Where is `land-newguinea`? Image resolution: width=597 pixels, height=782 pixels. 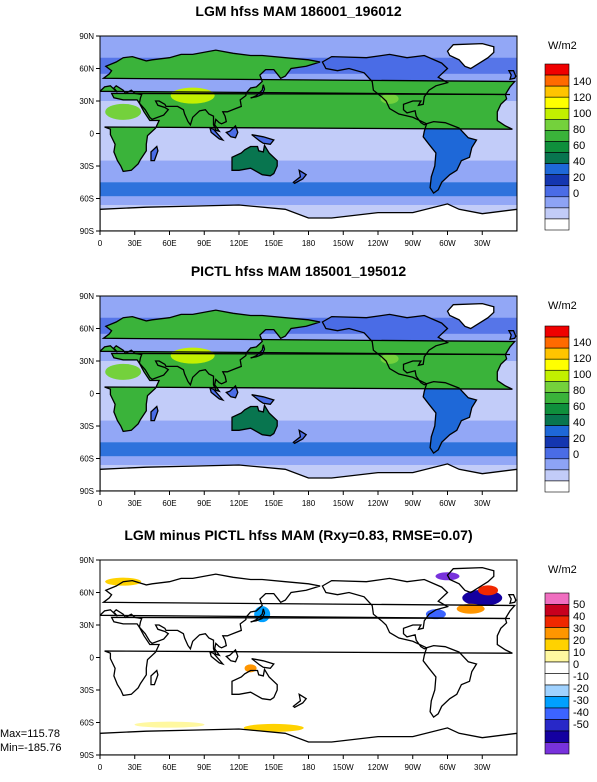
land-newguinea is located at coordinates (262, 399).